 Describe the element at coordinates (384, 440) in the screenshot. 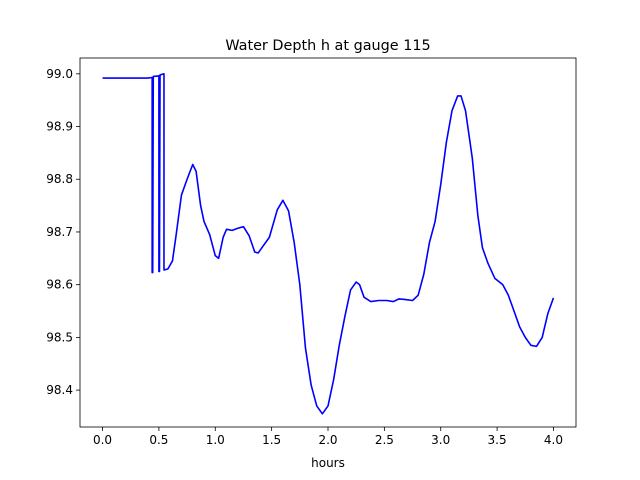

I see `x-tick-label: 2.5` at that location.